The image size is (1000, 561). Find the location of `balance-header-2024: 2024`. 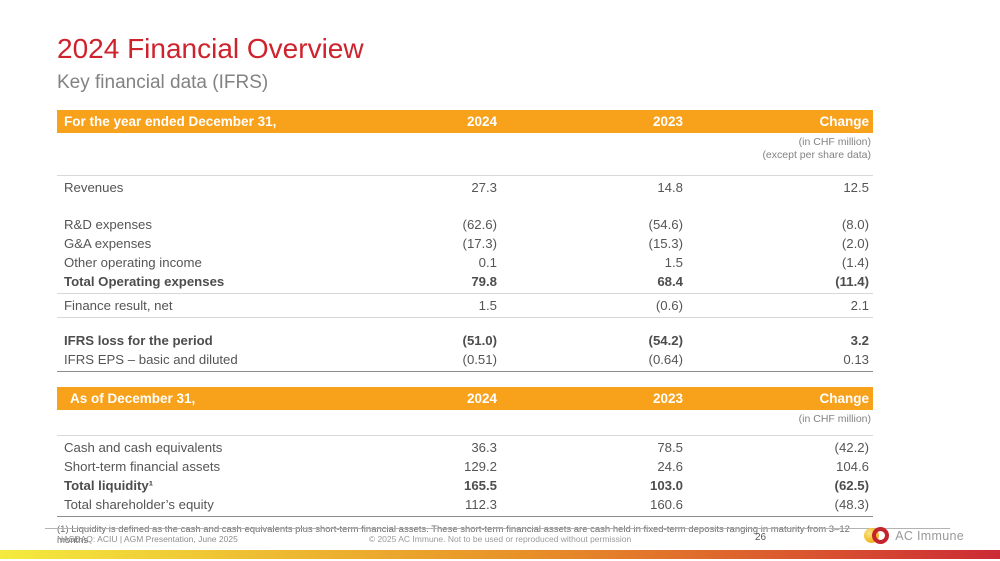

balance-header-2024: 2024 is located at coordinates (481, 398).